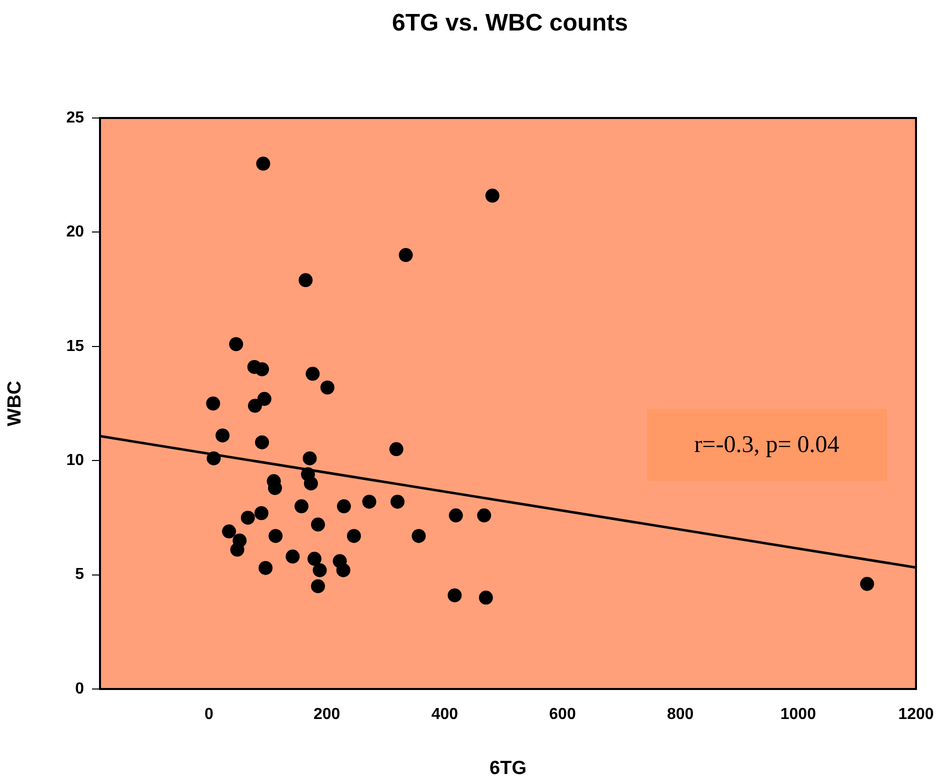  Describe the element at coordinates (798, 715) in the screenshot. I see `x-tick-label: 1000` at that location.